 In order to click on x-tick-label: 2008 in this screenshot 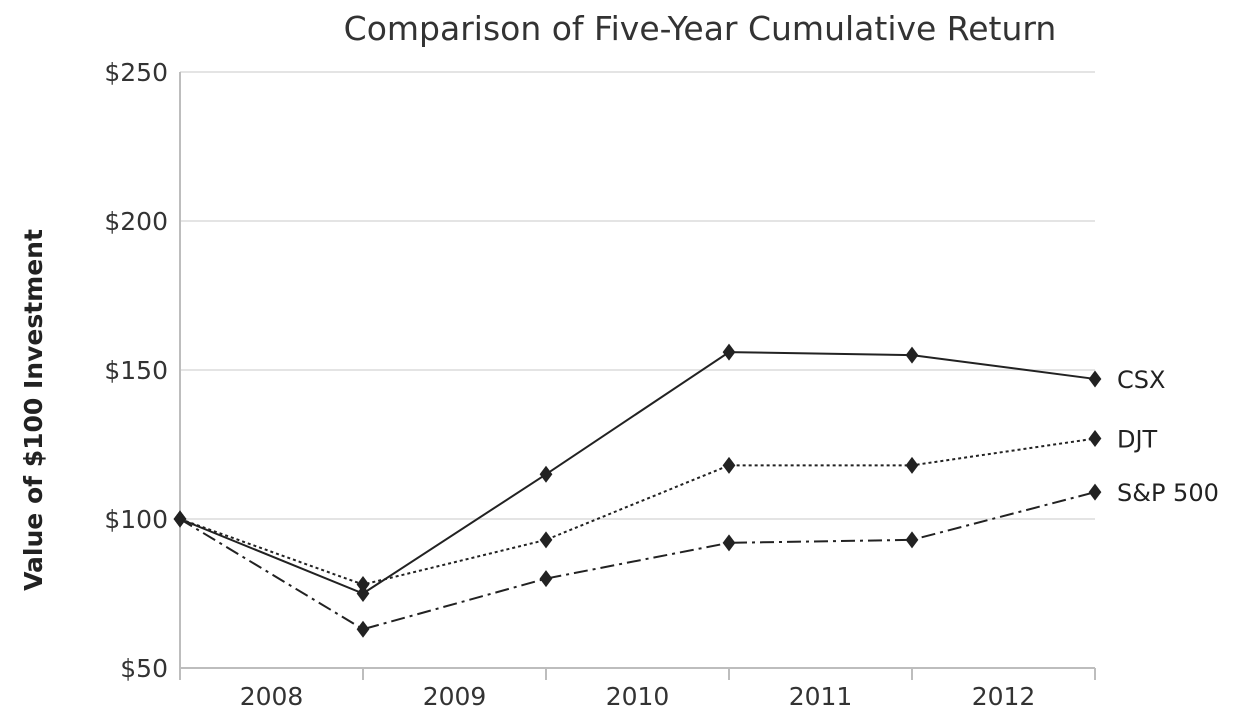, I will do `click(272, 696)`.